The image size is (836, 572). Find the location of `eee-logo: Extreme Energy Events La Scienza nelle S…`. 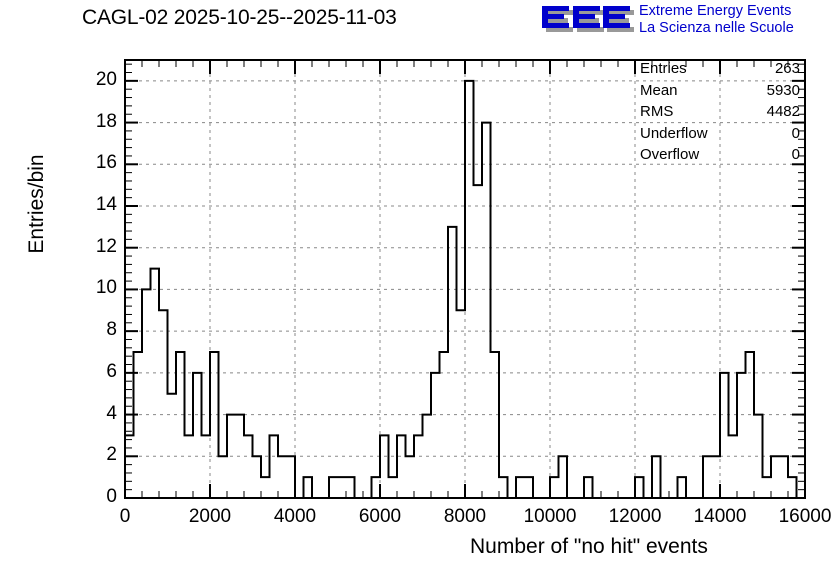

eee-logo: Extreme Energy Events La Scienza nelle S… is located at coordinates (687, 21).